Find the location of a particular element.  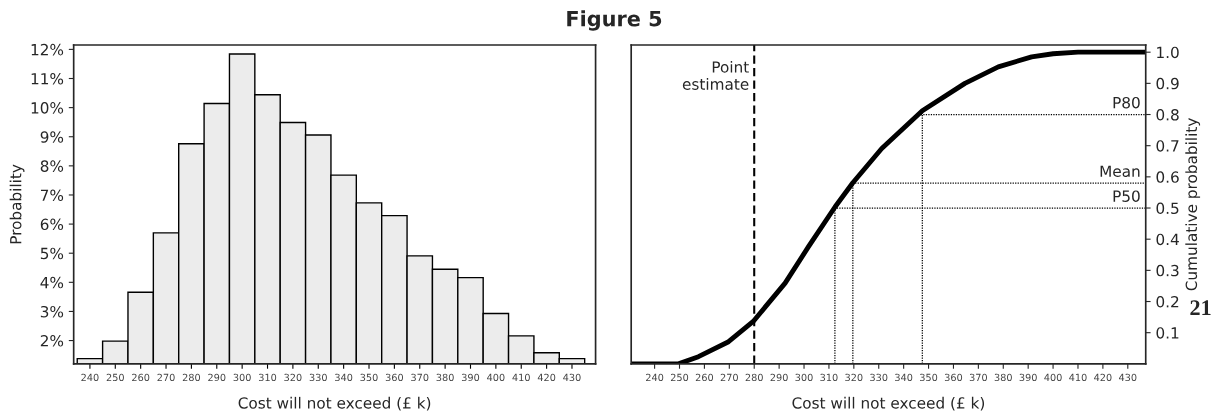

y2-tick-label: 0.6 is located at coordinates (1167, 177).